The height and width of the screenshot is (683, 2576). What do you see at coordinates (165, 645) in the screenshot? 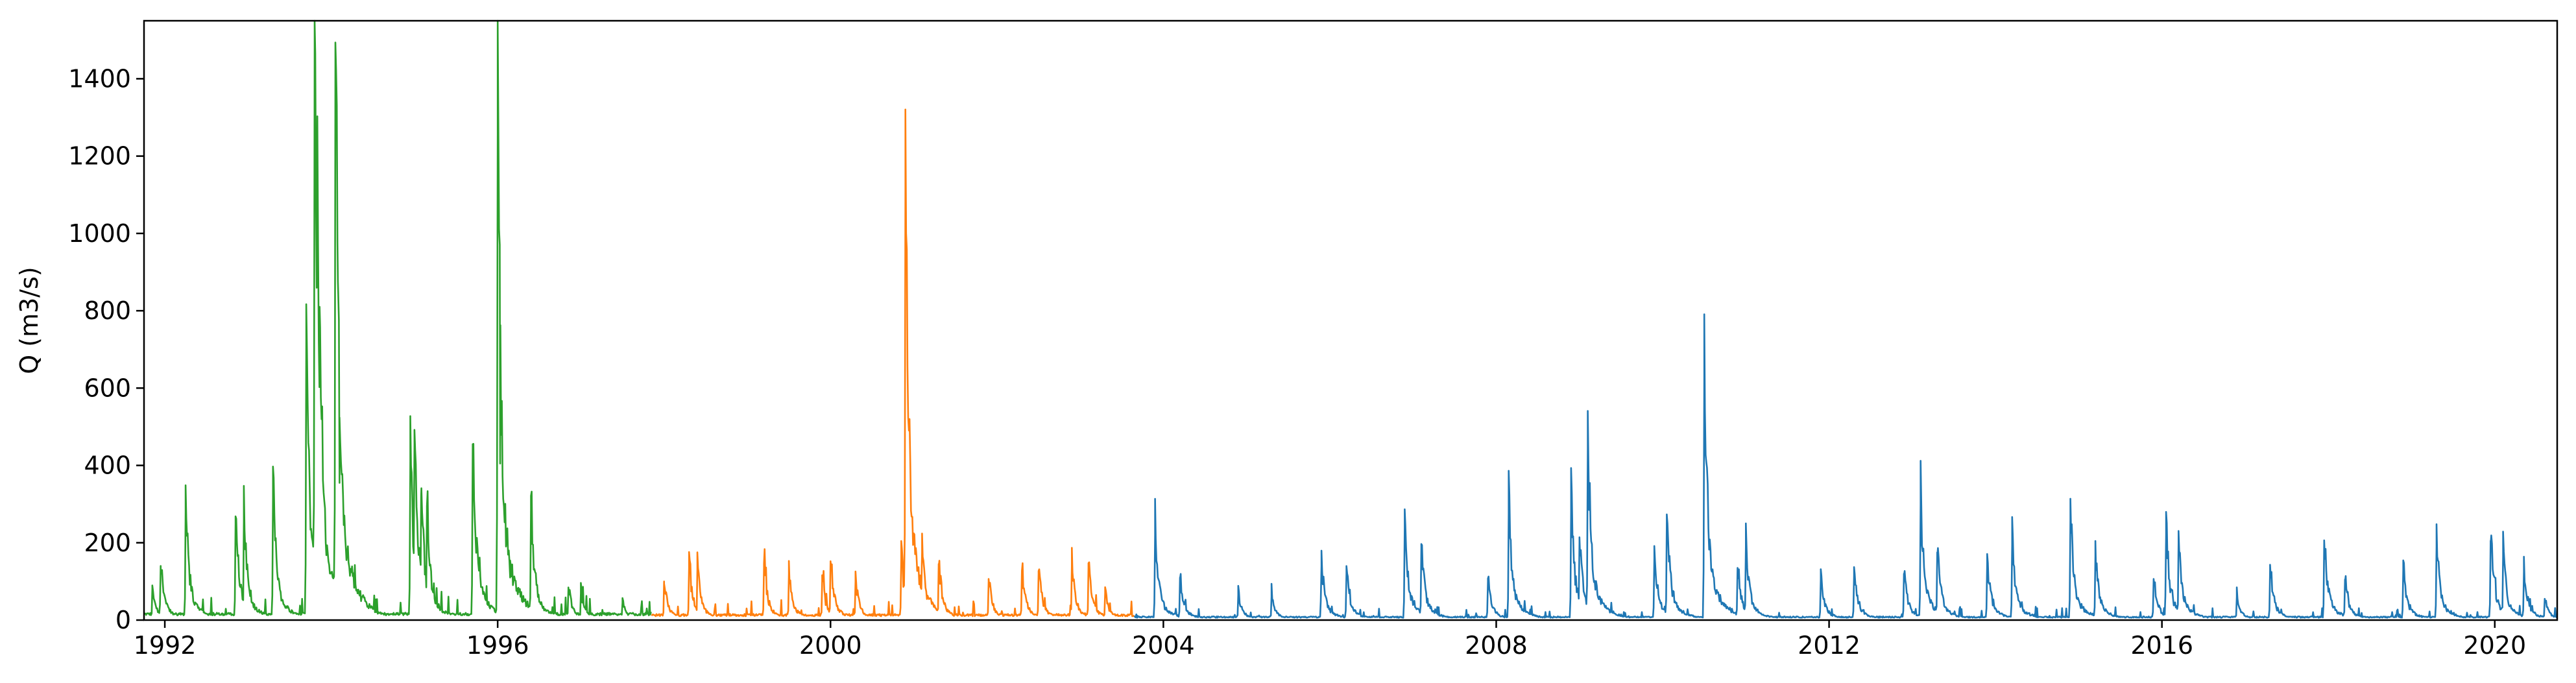
I see `x-tick-label: 1992` at bounding box center [165, 645].